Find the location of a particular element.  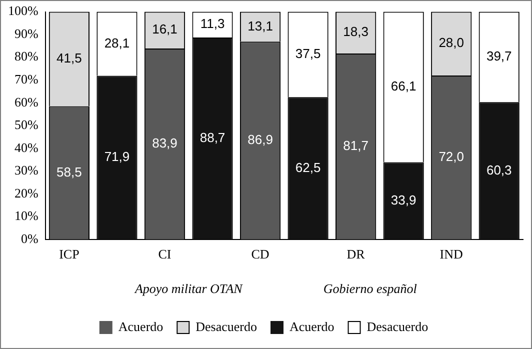

data-label: 88,7 is located at coordinates (213, 138).